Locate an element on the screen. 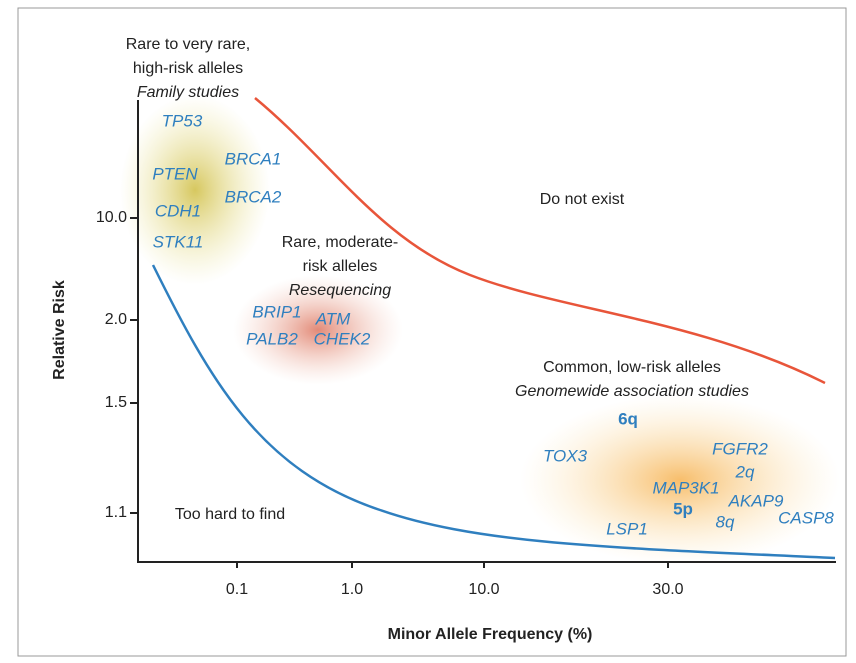 The height and width of the screenshot is (663, 856). region-method: Resequencing is located at coordinates (340, 290).